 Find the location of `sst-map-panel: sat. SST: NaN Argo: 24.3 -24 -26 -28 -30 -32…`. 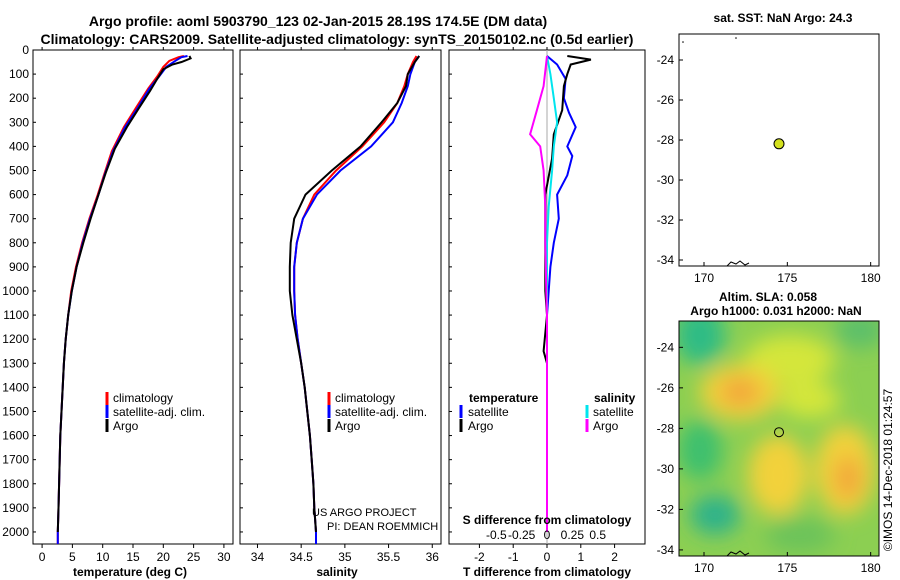

sst-map-panel: sat. SST: NaN Argo: 24.3 -24 -26 -28 -30 -32… is located at coordinates (769, 148).